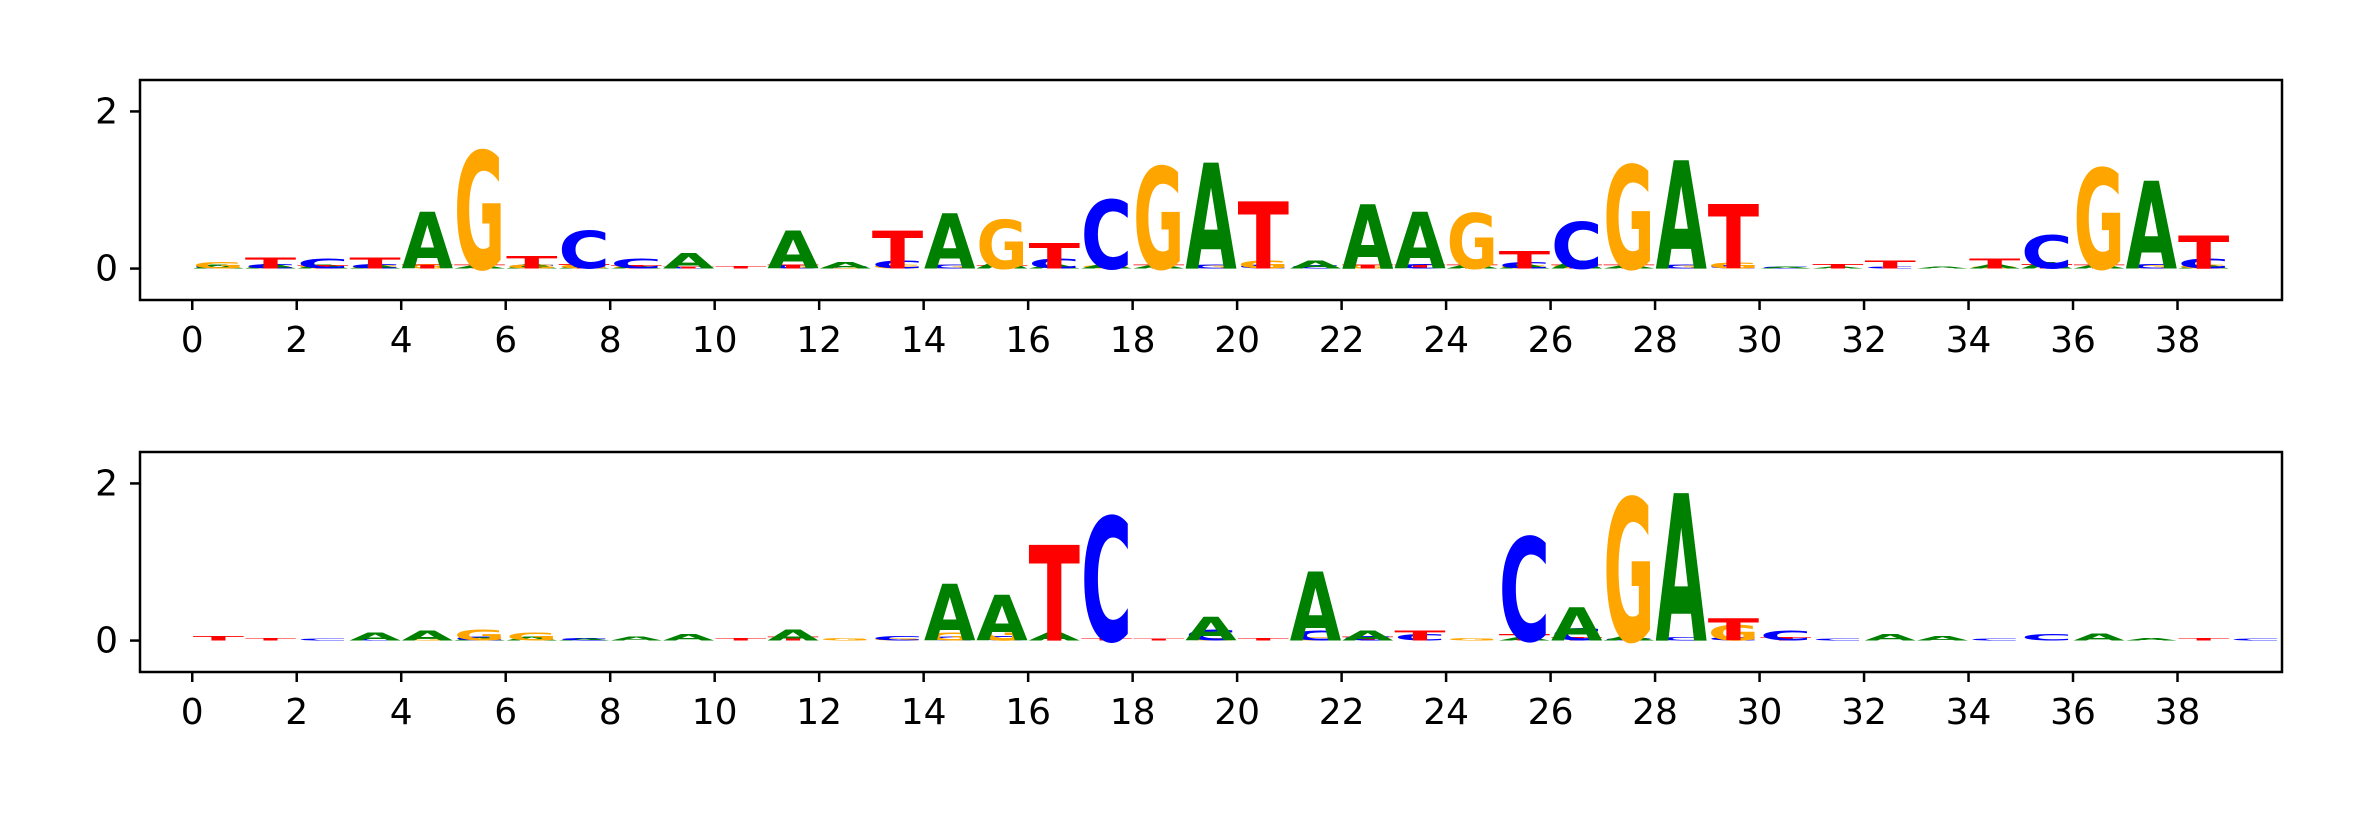  What do you see at coordinates (1551, 340) in the screenshot?
I see `x-tick-label: 26` at bounding box center [1551, 340].